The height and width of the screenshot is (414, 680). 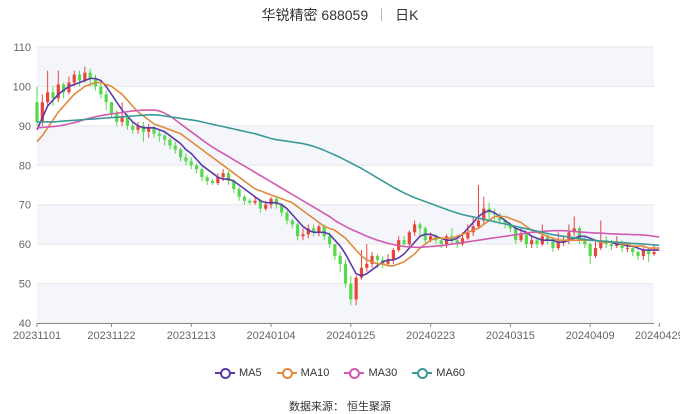 I want to click on x-tick-label: 20240125, so click(x=350, y=336).